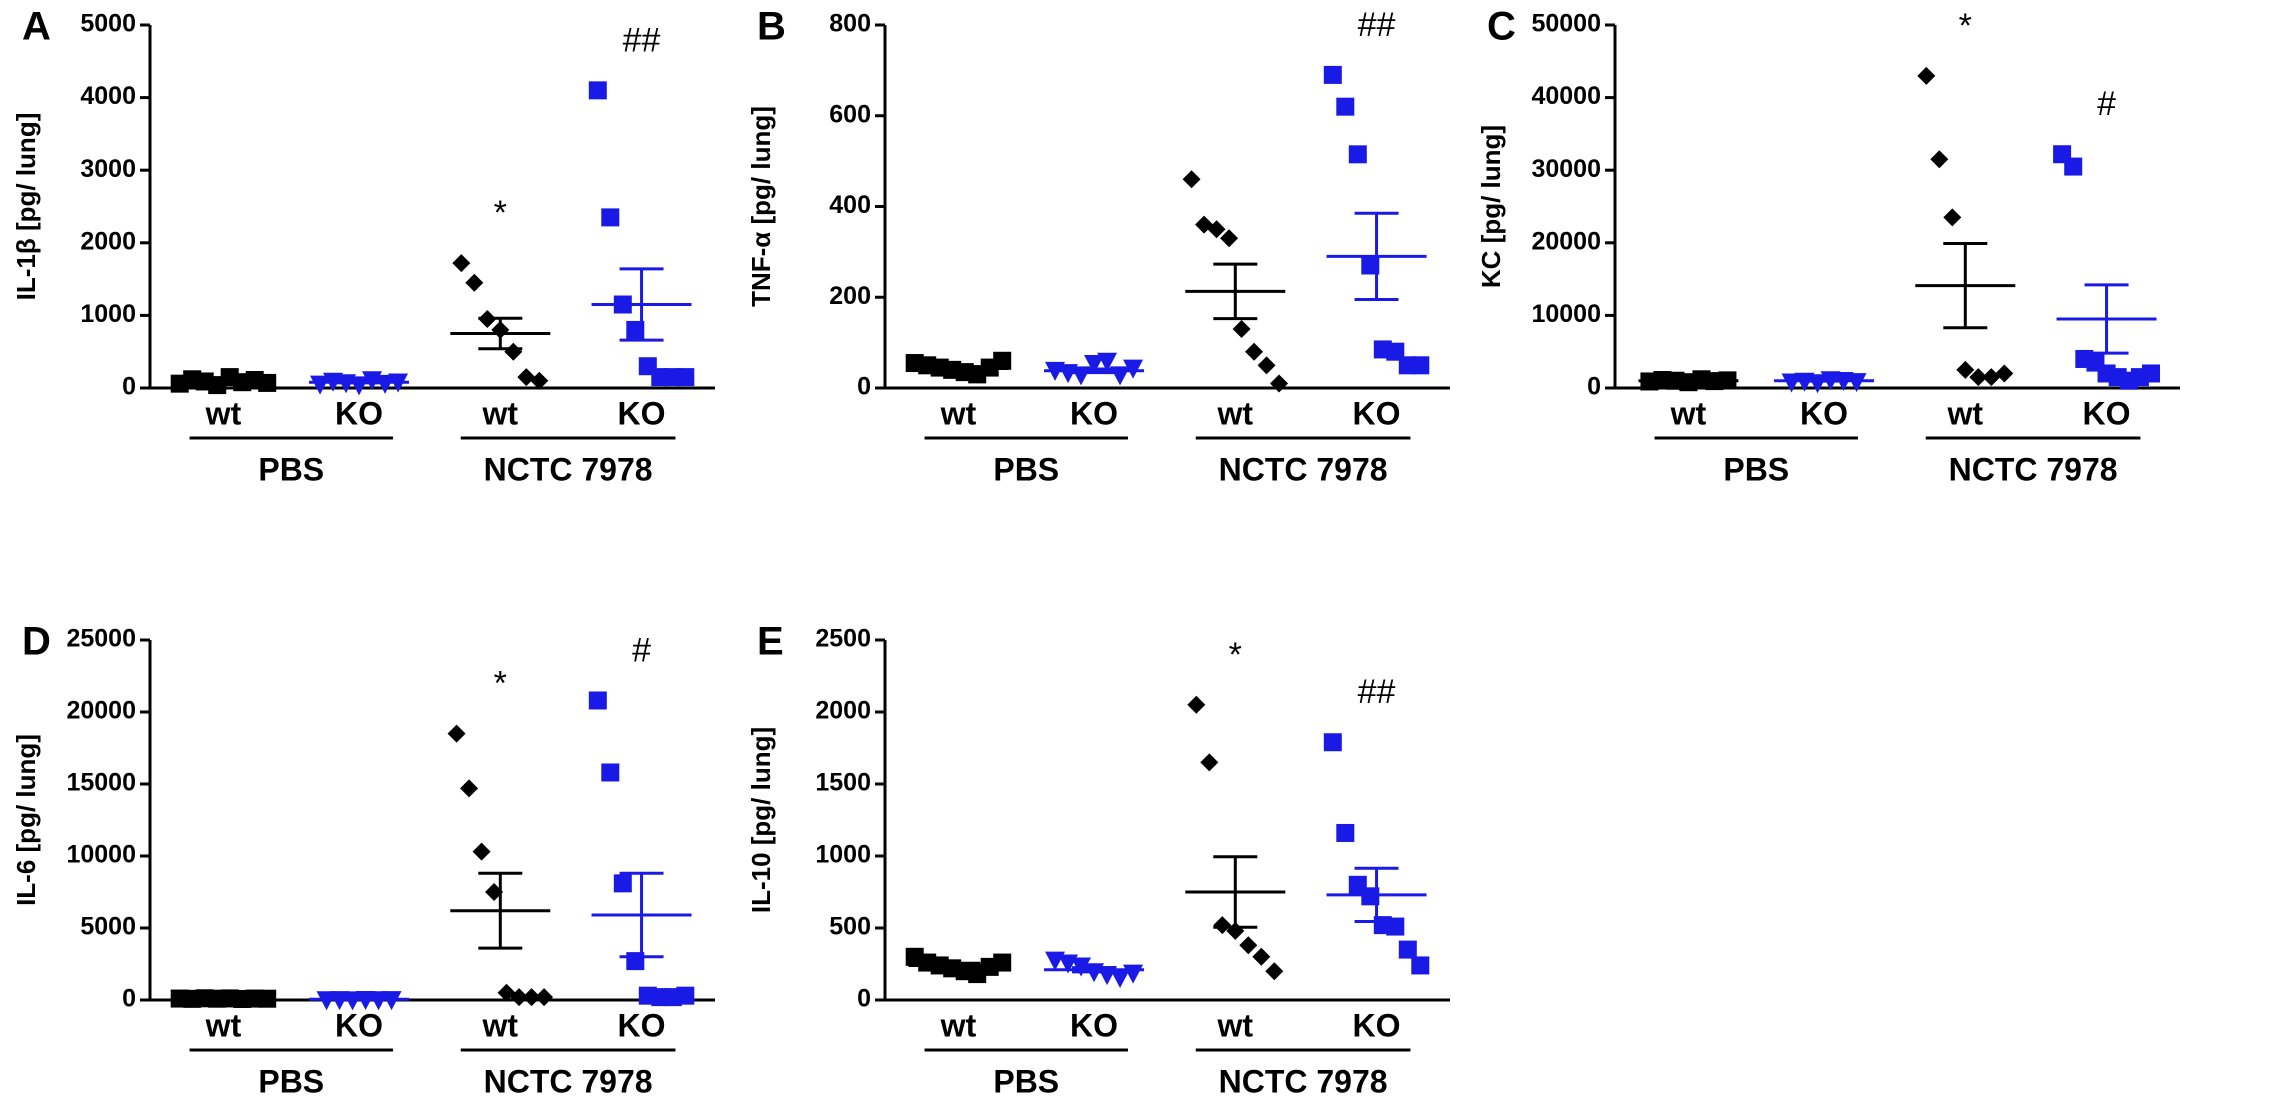 The width and height of the screenshot is (2290, 1115). I want to click on y-tick-label: 800, so click(850, 24).